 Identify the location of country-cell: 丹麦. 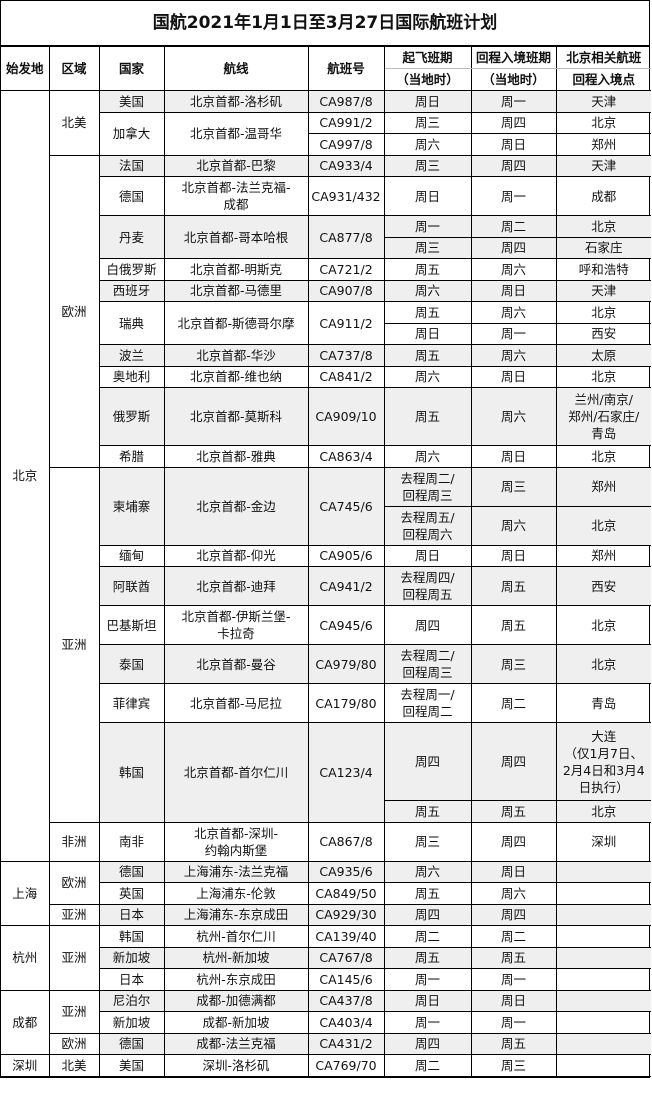
(132, 237).